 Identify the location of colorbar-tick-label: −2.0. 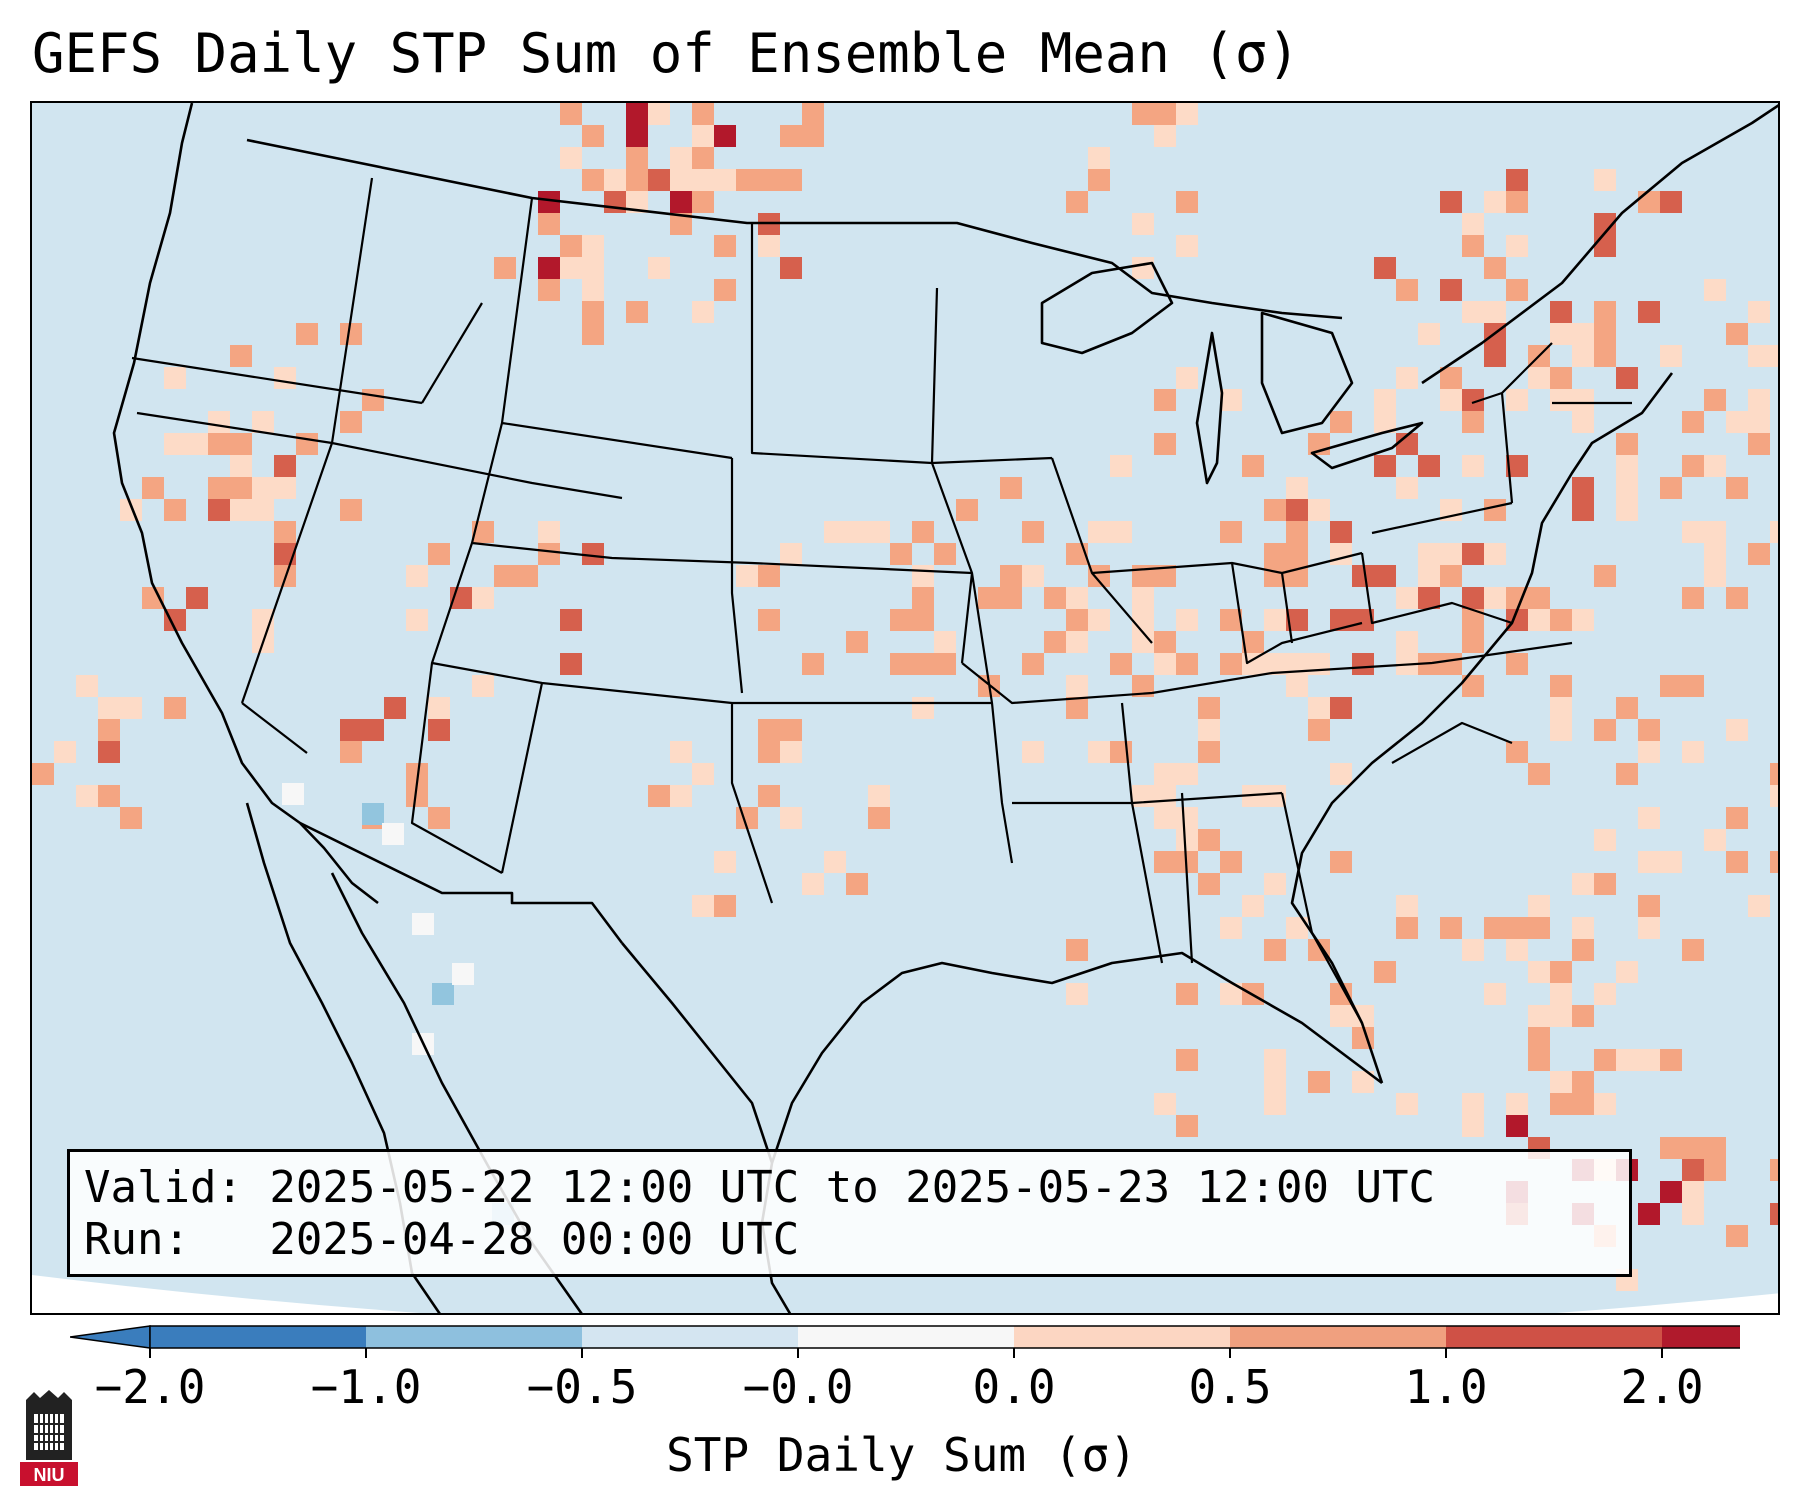
(150, 1387).